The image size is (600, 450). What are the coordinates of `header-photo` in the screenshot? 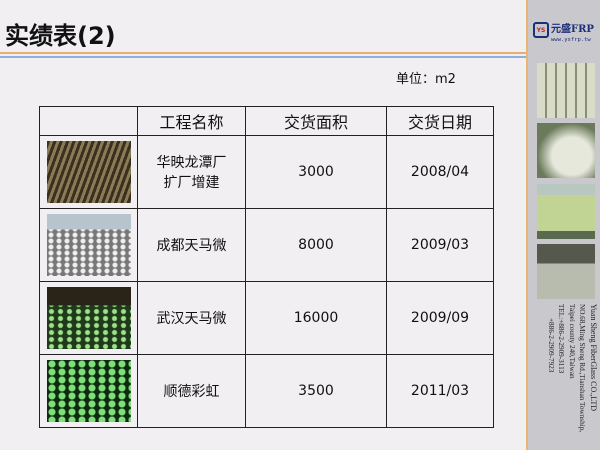 It's located at (88, 121).